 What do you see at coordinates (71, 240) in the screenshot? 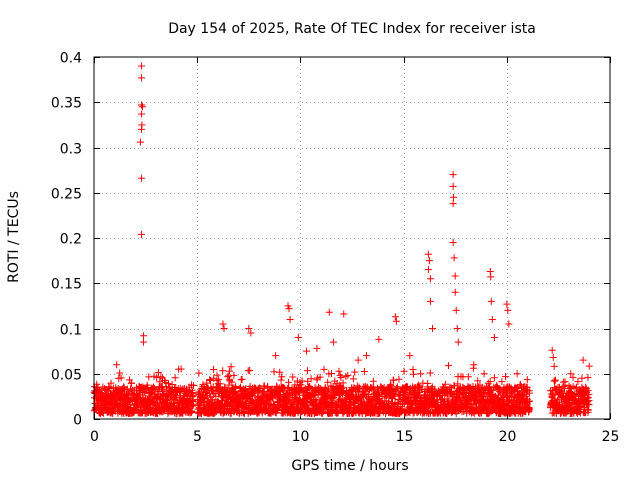
I see `y-tick-label: 0.2` at bounding box center [71, 240].